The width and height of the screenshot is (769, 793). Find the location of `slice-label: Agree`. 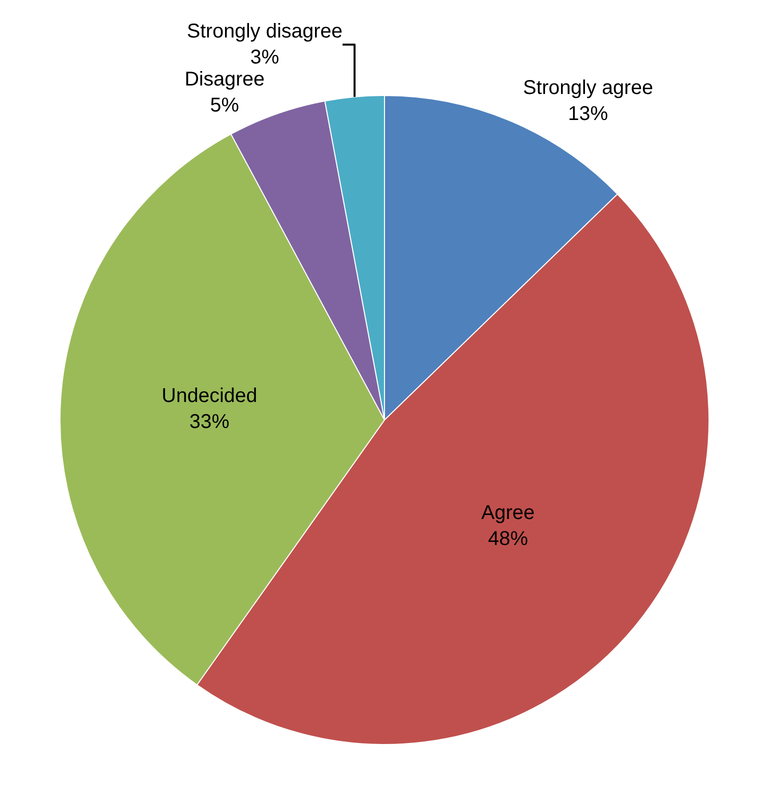

slice-label: Agree is located at coordinates (508, 513).